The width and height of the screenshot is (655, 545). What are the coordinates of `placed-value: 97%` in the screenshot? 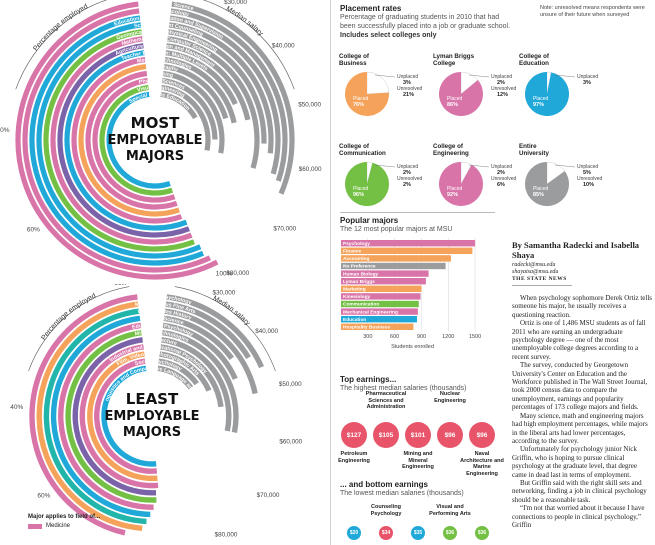 It's located at (538, 105).